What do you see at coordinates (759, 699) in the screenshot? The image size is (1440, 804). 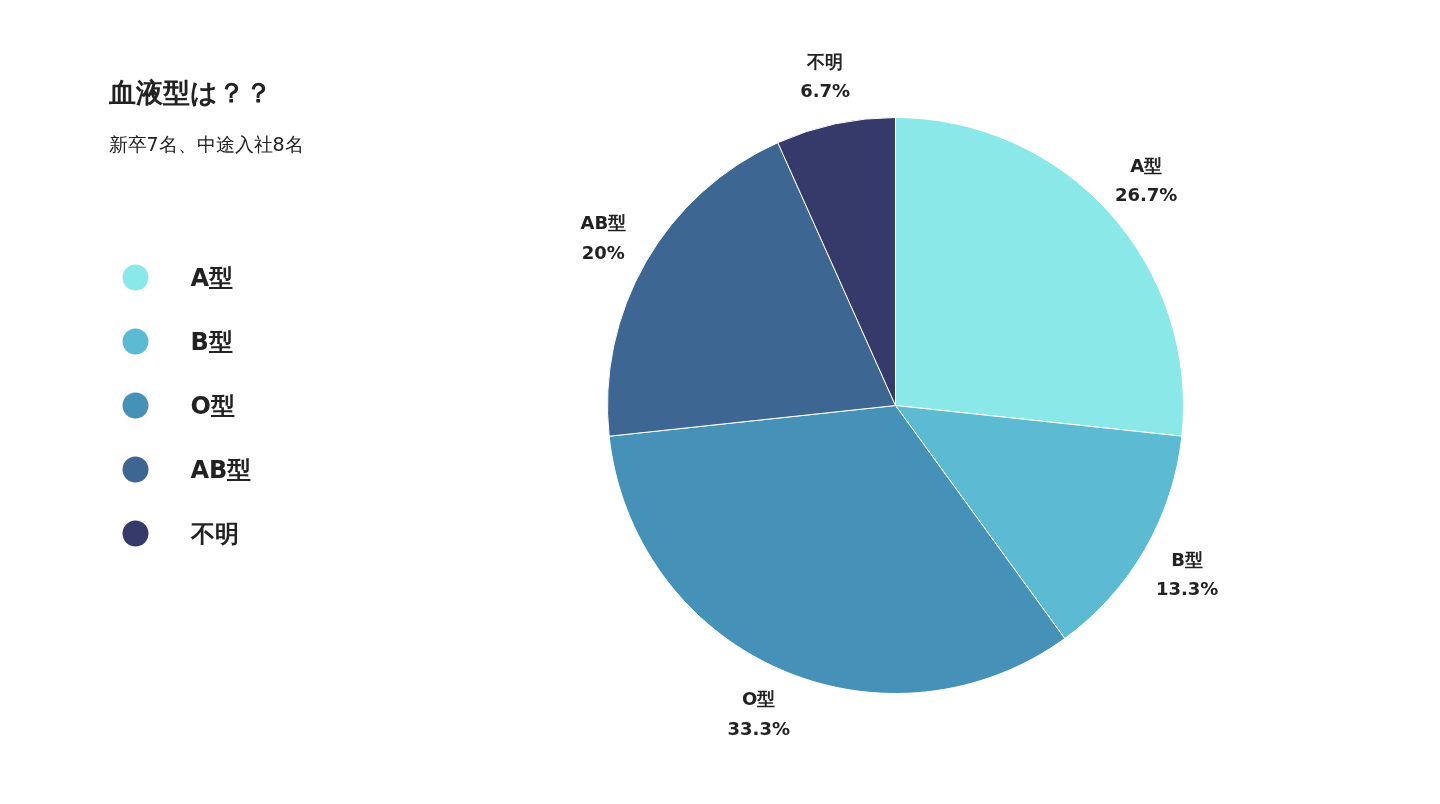 I see `slice-label: O型` at bounding box center [759, 699].